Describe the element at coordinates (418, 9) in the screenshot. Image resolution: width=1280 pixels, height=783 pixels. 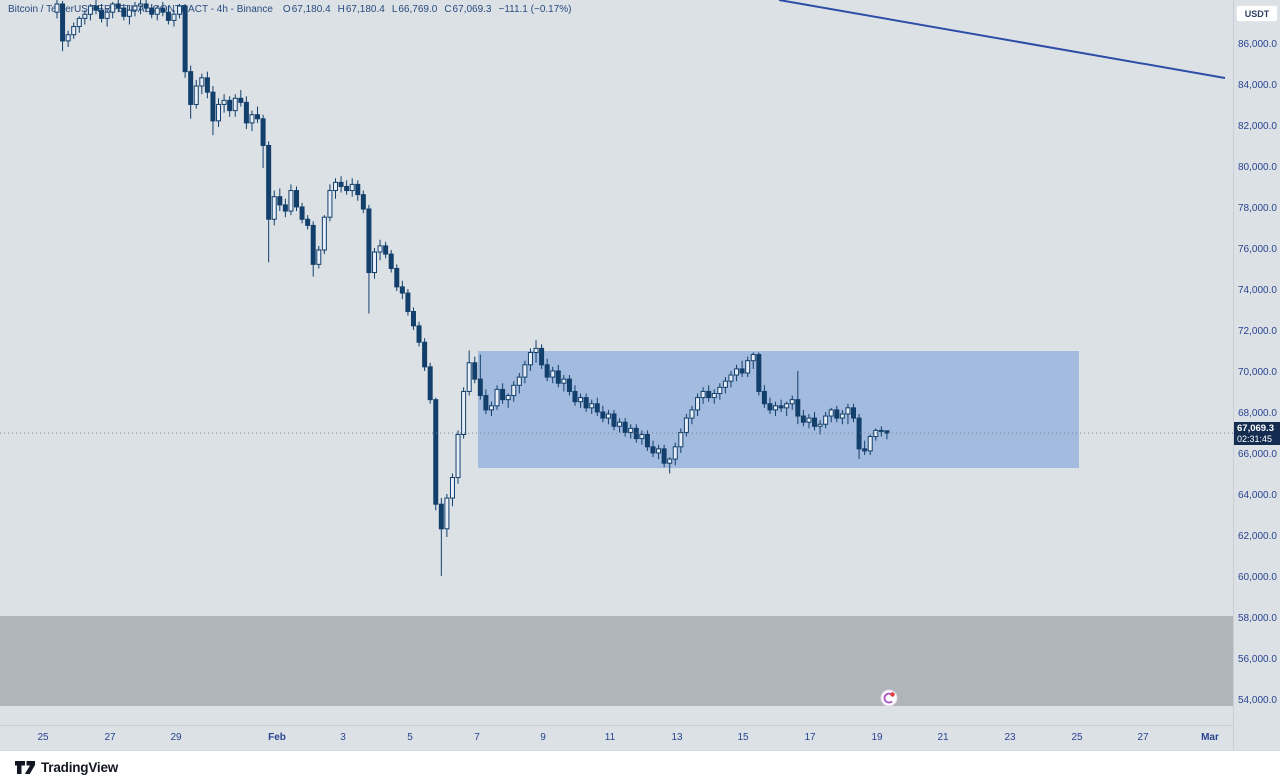
I see `low-value: 66,769.0` at that location.